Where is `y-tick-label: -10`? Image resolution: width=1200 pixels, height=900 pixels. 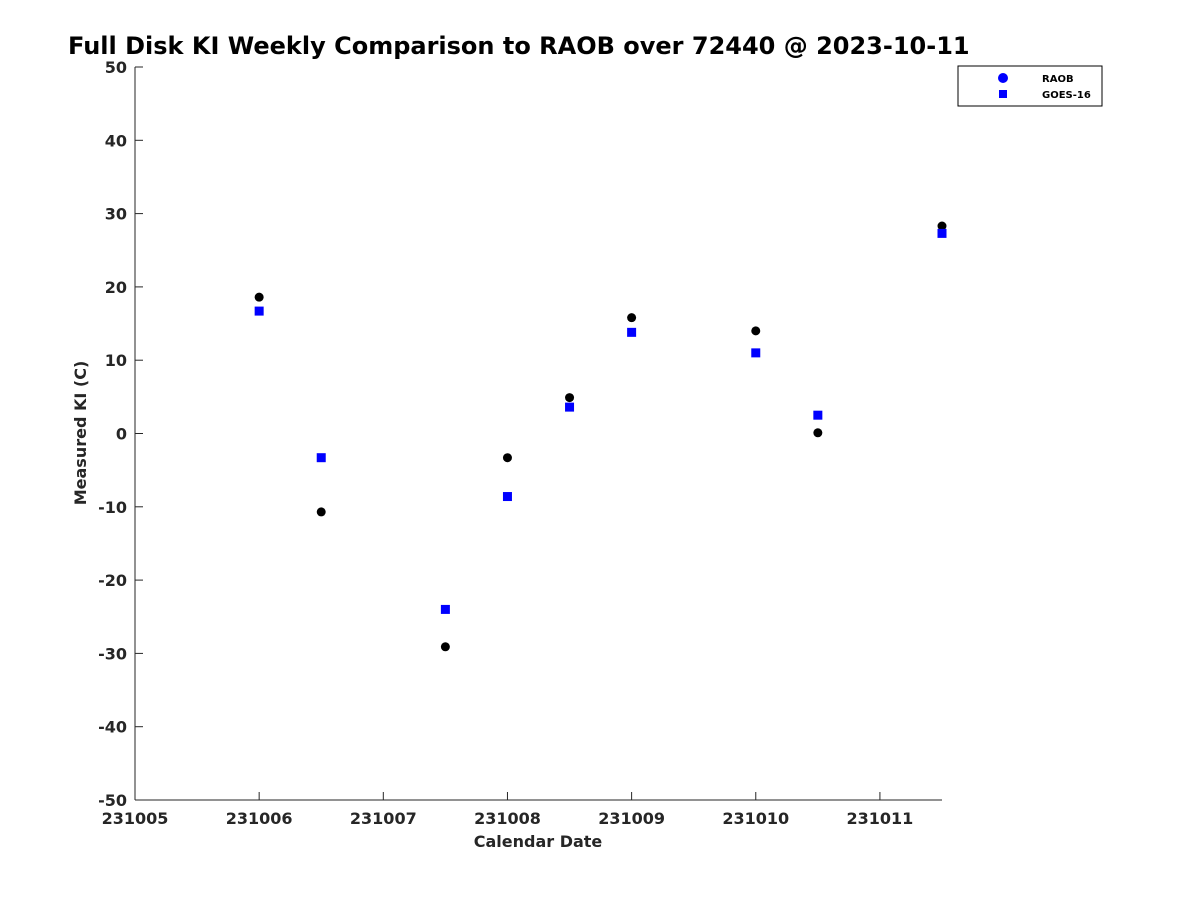 y-tick-label: -10 is located at coordinates (112, 507).